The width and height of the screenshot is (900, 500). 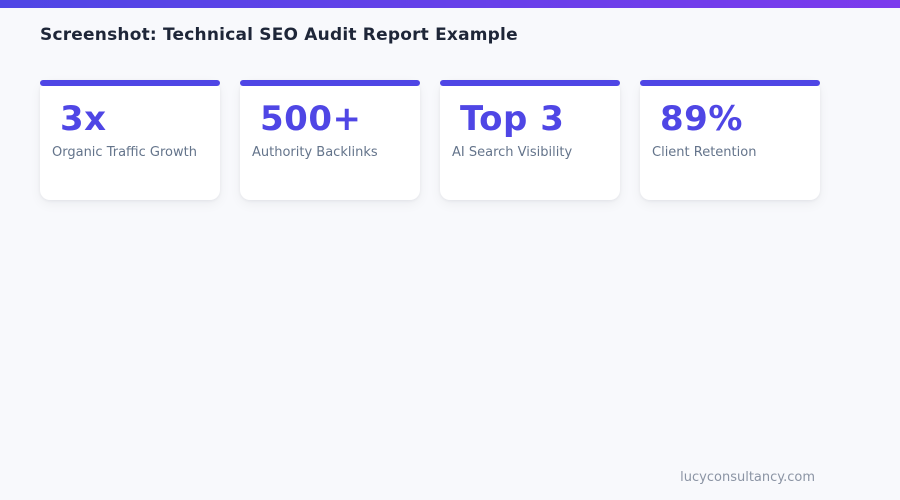 What do you see at coordinates (315, 152) in the screenshot?
I see `stat-label: Authority Backlinks` at bounding box center [315, 152].